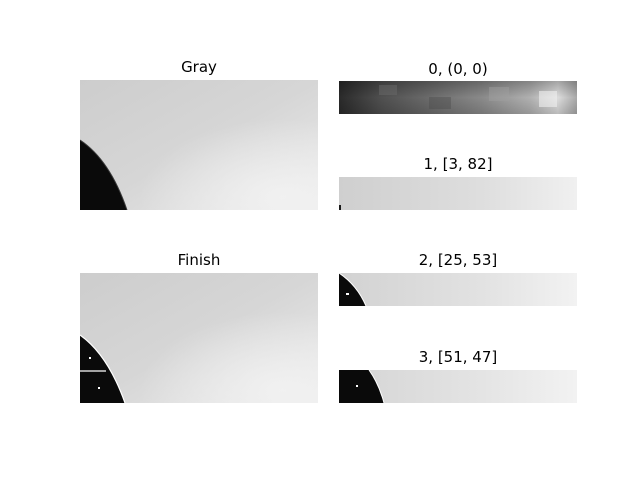 This screenshot has height=480, width=640. Describe the element at coordinates (458, 193) in the screenshot. I see `crop-1-image` at that location.